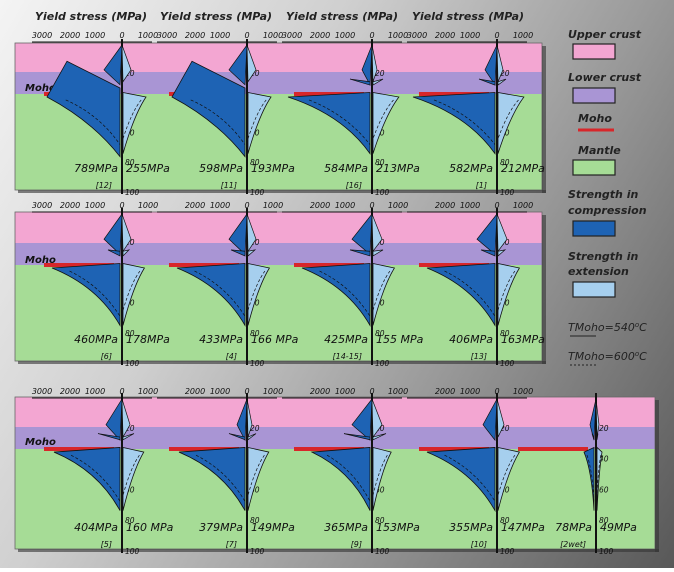  I want to click on reference-label: [4], so click(231, 356).